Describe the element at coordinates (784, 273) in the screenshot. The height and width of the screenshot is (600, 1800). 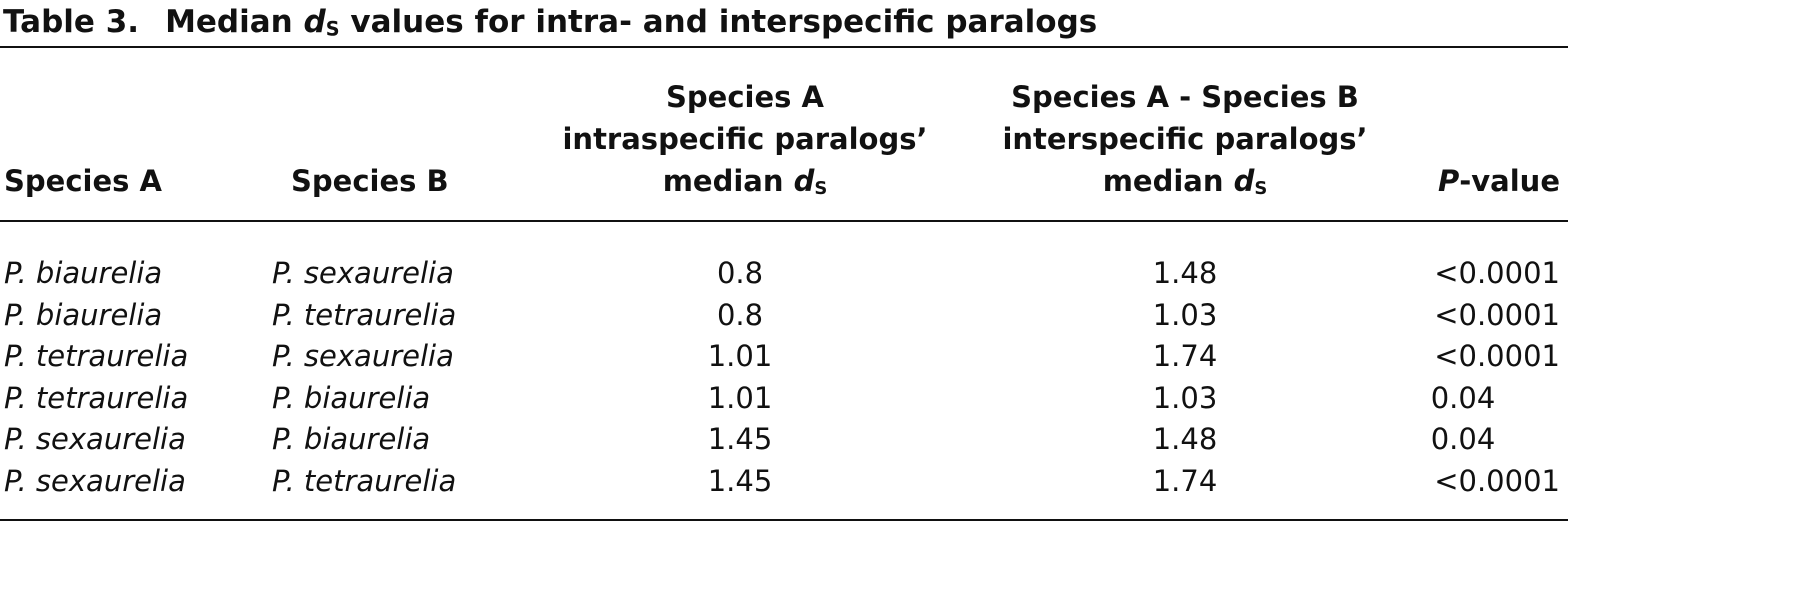
I see `table-row: P. biaurelia P. sexaurelia 0.8 1.48 <0.0001` at that location.